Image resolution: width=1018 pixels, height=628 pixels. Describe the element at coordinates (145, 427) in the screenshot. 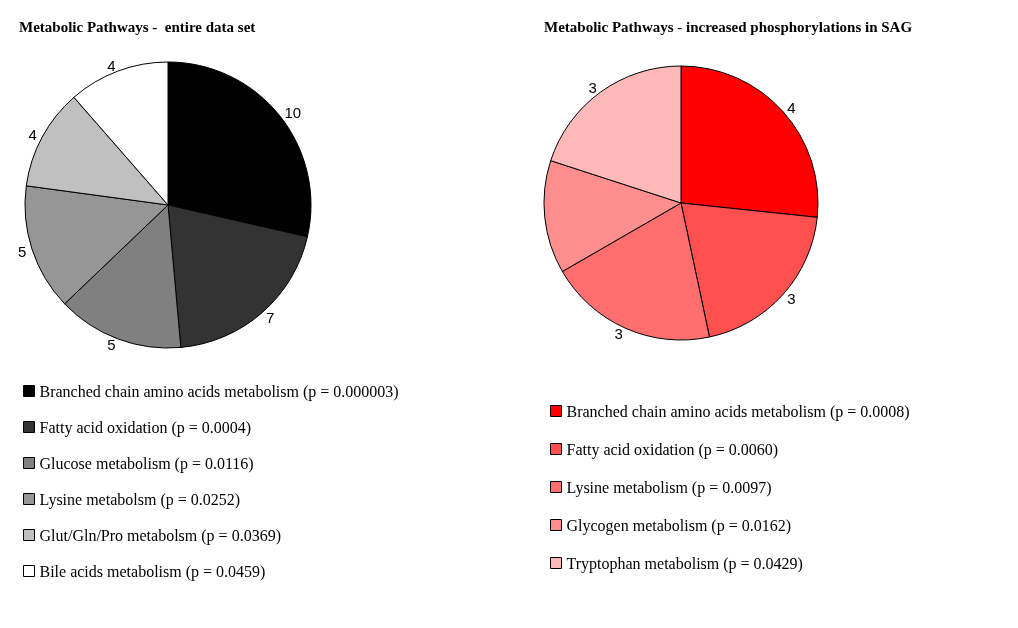

I see `legend-label: Fatty acid oxidation (p = 0.0004)` at that location.